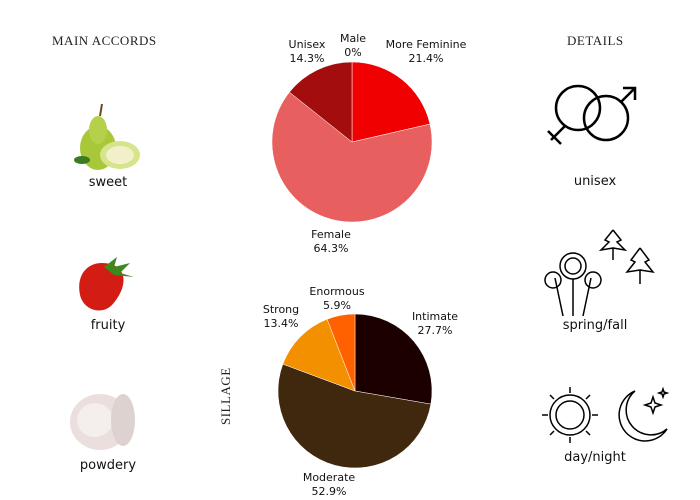 Image resolution: width=700 pixels, height=500 pixels. I want to click on detail-label-unisex: unisex, so click(595, 181).